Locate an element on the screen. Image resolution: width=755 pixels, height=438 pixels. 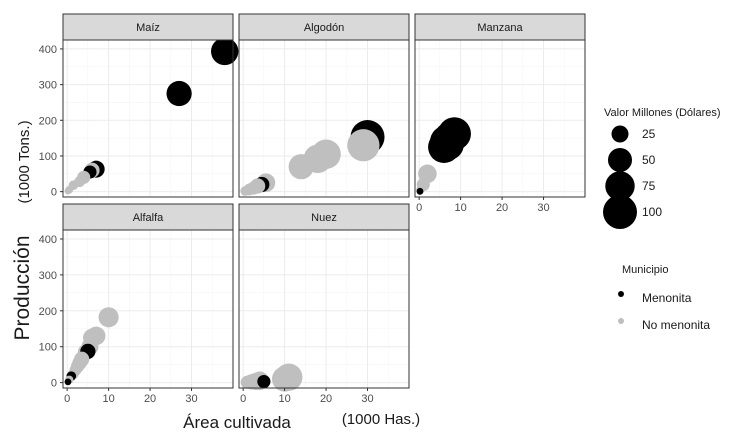
x-axis-title: Área cultivada is located at coordinates (237, 422).